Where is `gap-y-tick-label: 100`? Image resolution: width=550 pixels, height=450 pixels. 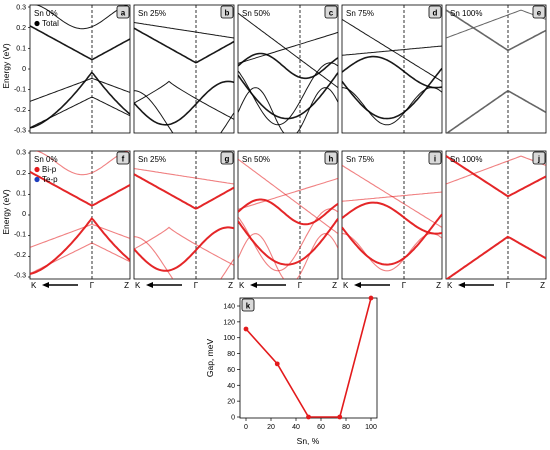 gap-y-tick-label: 100 is located at coordinates (229, 338).